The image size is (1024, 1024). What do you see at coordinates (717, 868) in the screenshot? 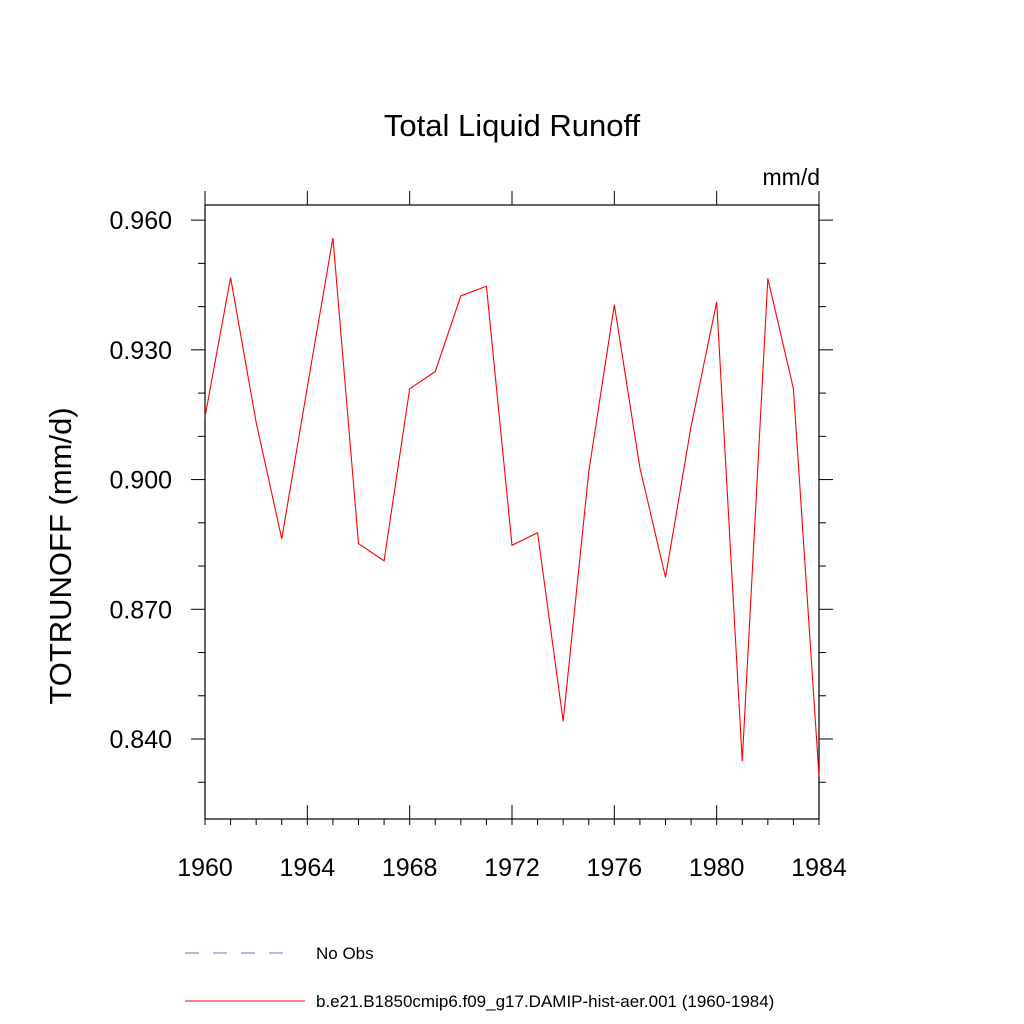
I see `x-tick-label: 1980` at bounding box center [717, 868].